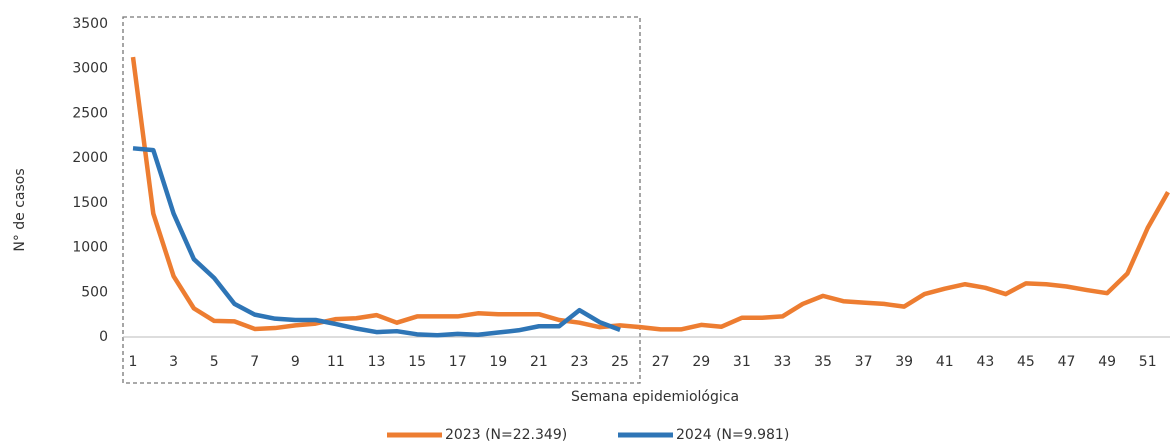  What do you see at coordinates (655, 397) in the screenshot?
I see `x-axis-label: Semana epidemiológica` at bounding box center [655, 397].